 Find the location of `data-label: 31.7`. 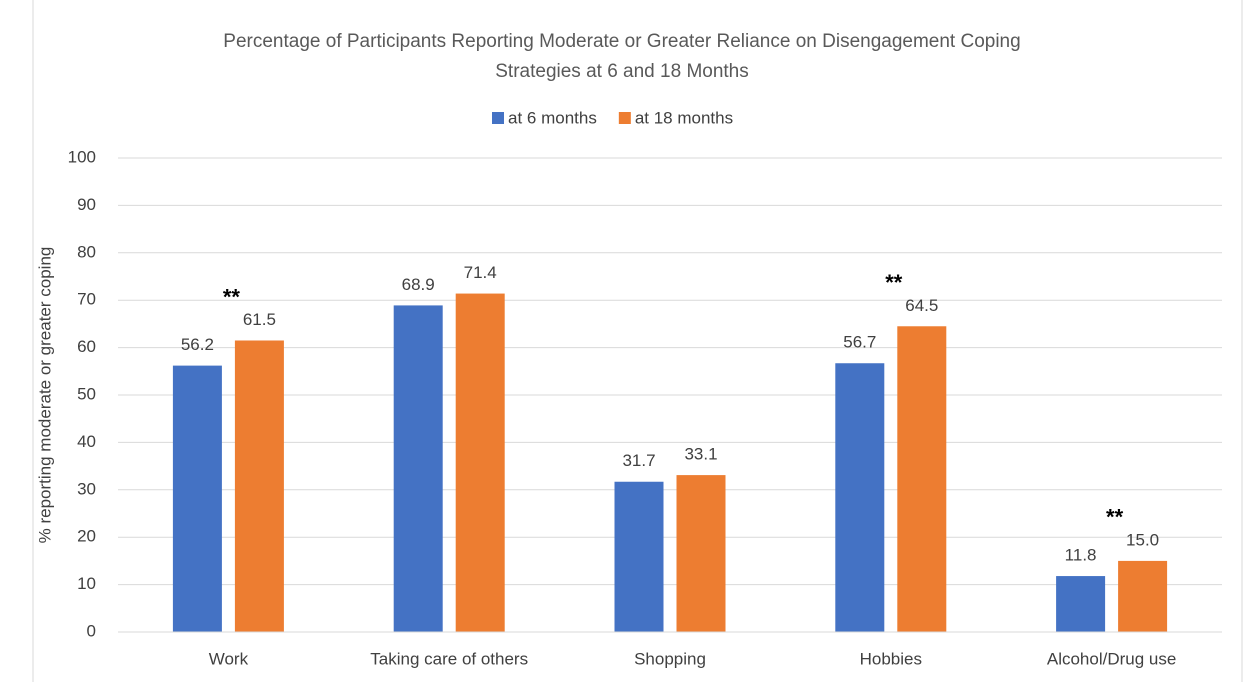

data-label: 31.7 is located at coordinates (638, 460).